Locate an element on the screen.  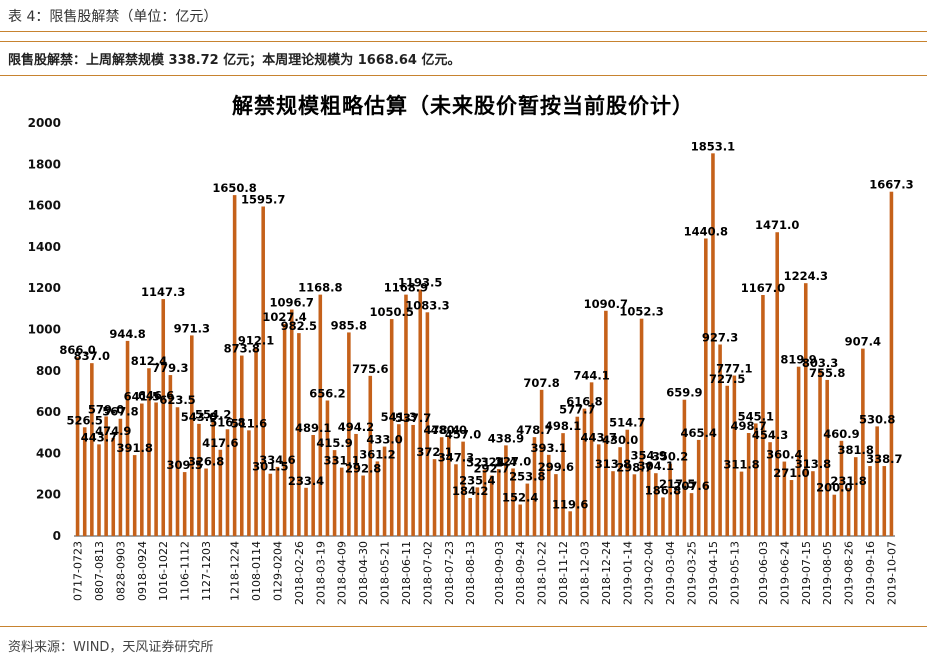
x-tick-label: 2019-03-25 is located at coordinates (692, 573).